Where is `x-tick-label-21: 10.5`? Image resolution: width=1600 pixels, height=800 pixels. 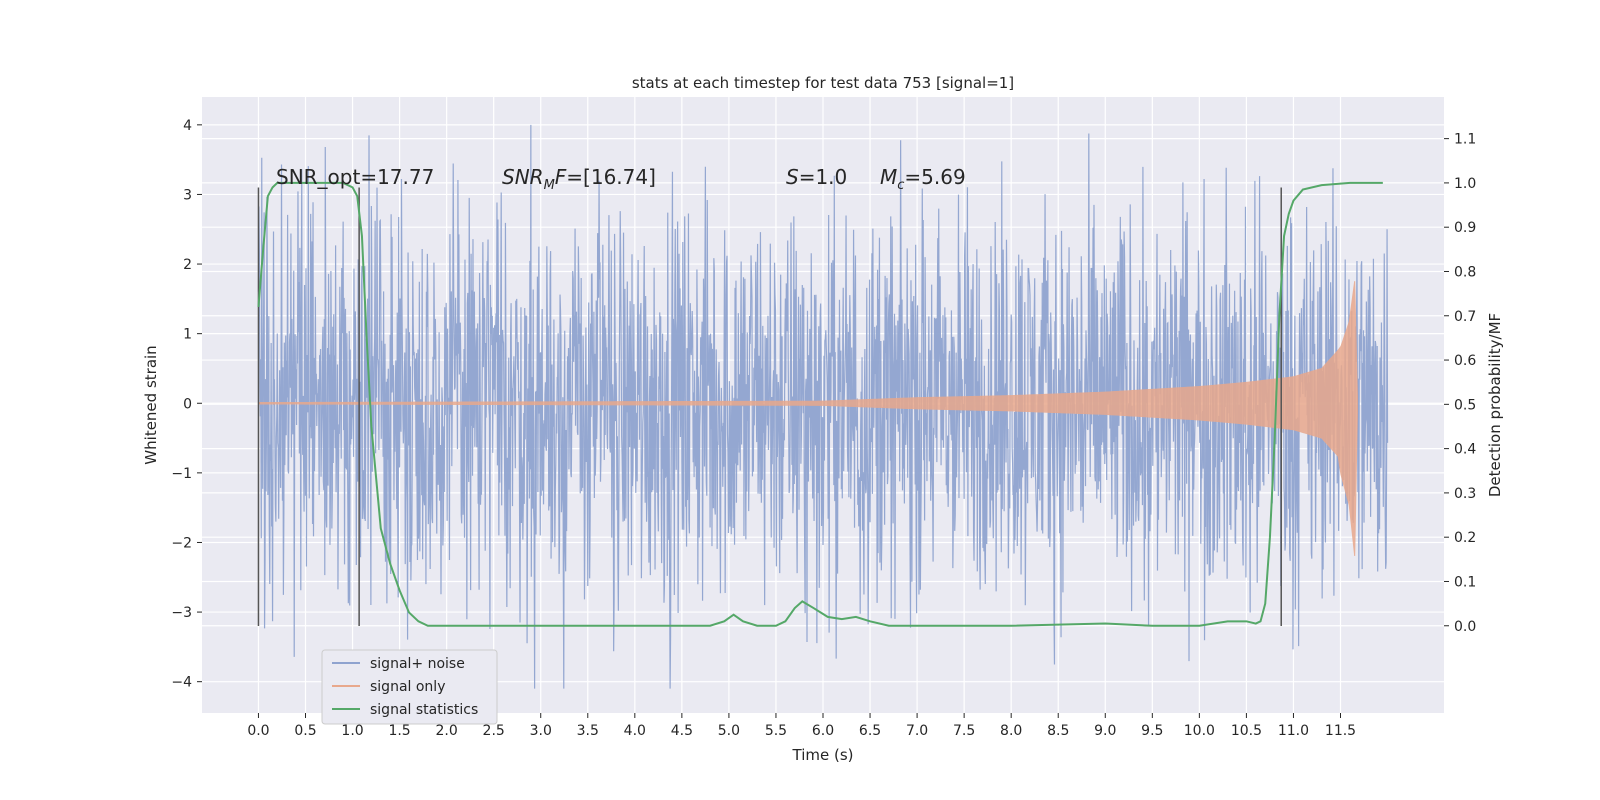
x-tick-label-21: 10.5 is located at coordinates (1246, 731).